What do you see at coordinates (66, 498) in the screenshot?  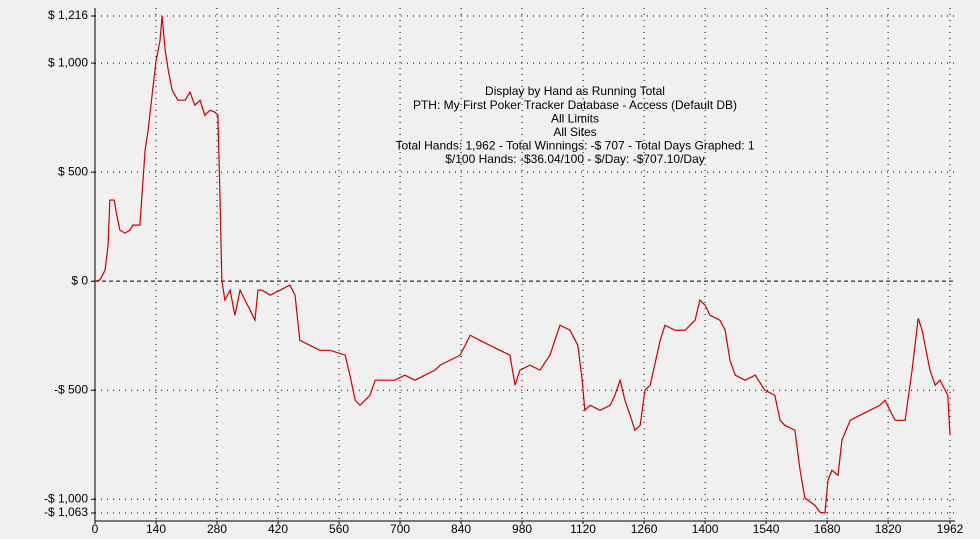 I see `y-tick-label: -$ 1,000` at bounding box center [66, 498].